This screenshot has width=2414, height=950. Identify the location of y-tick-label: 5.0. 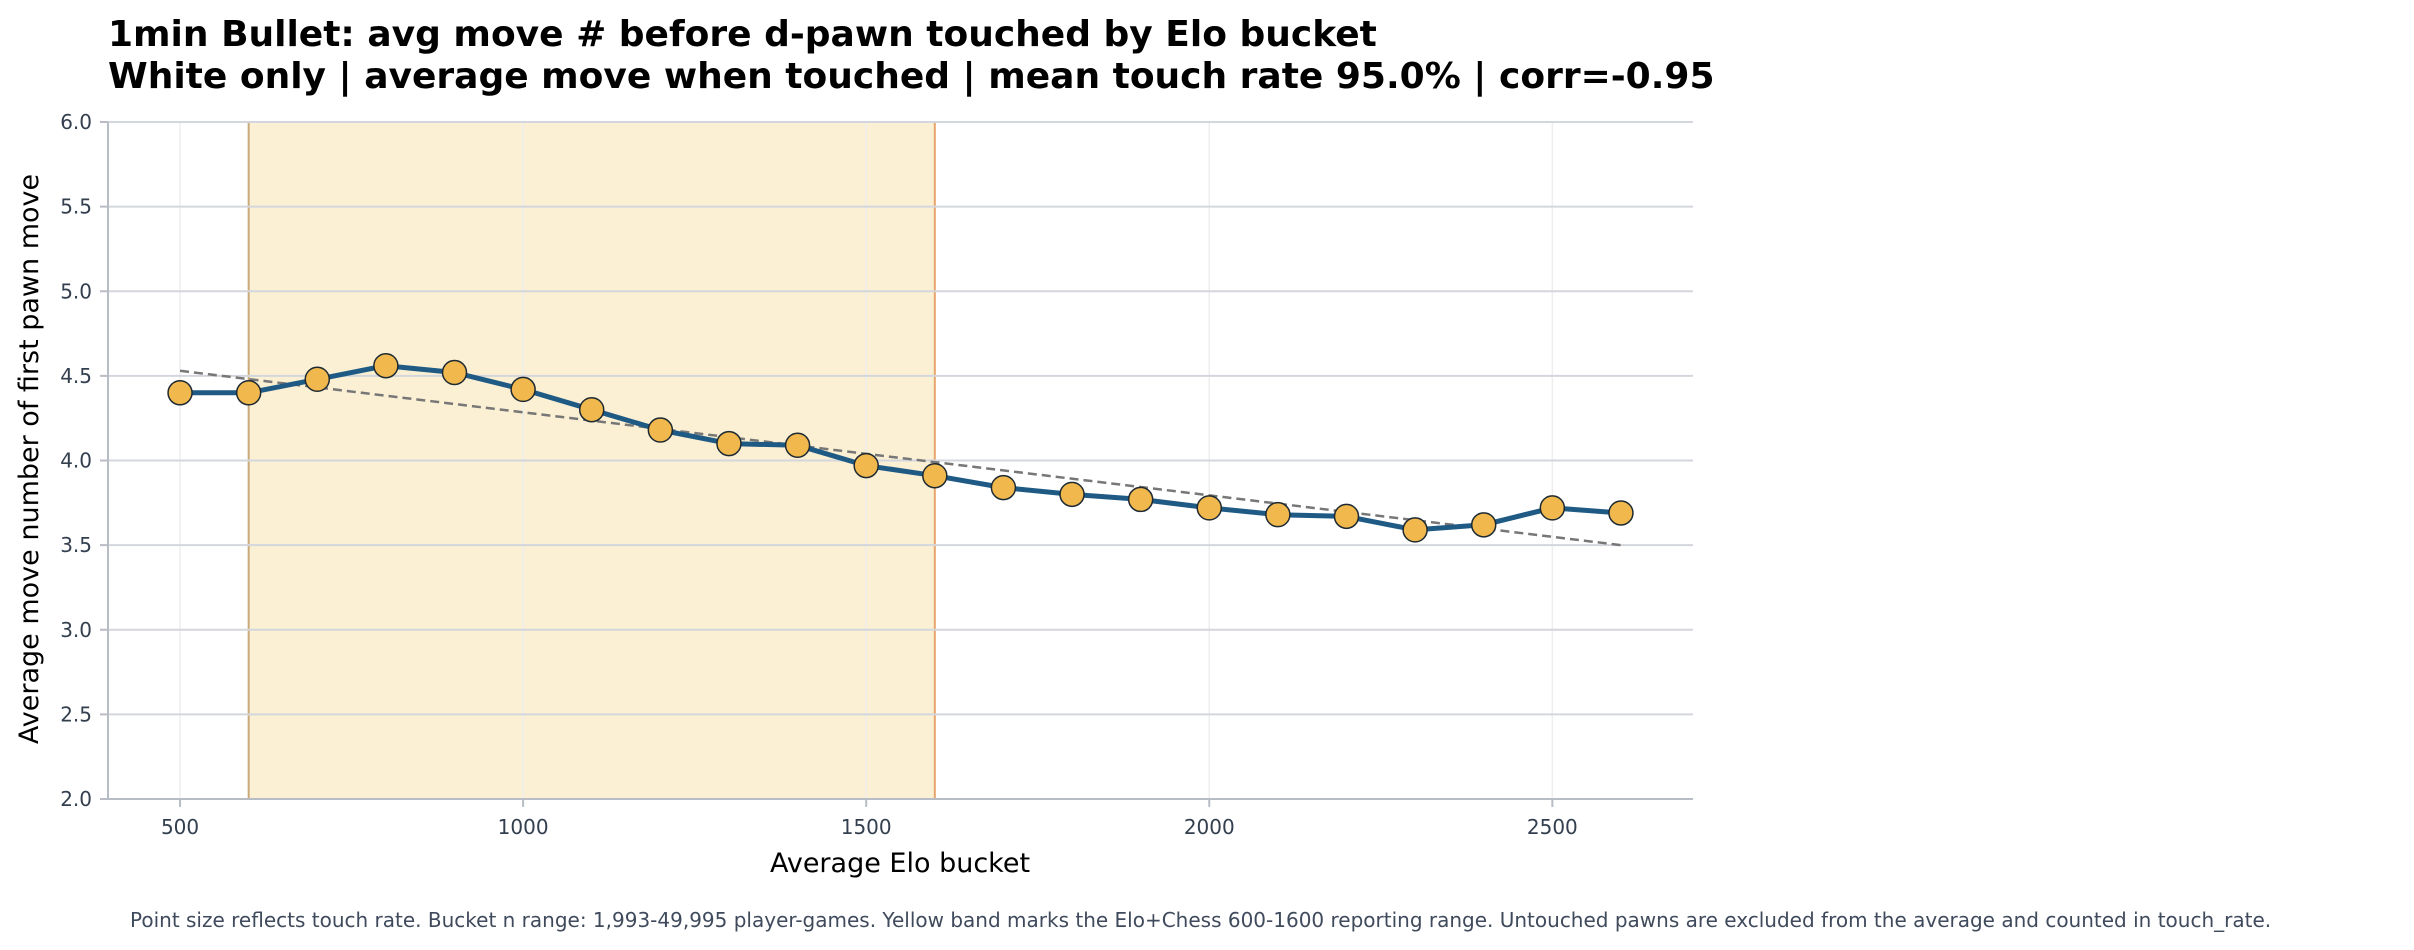
(76, 291).